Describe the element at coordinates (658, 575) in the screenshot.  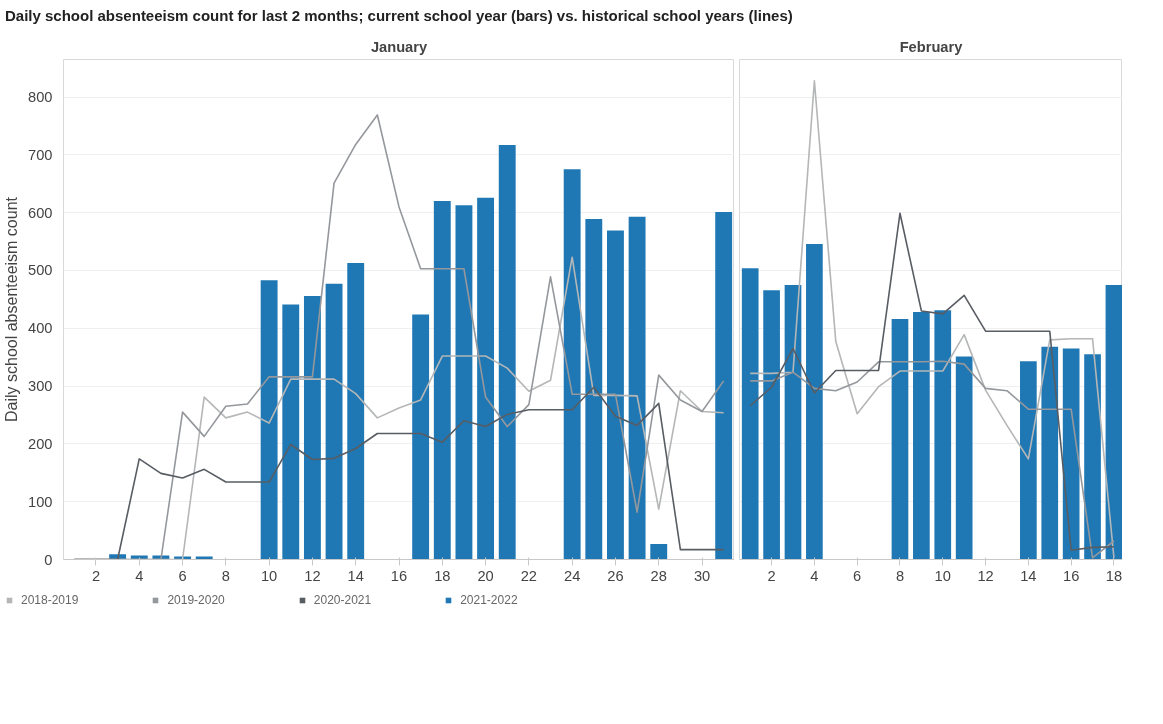
I see `x-tick-label: 28` at that location.